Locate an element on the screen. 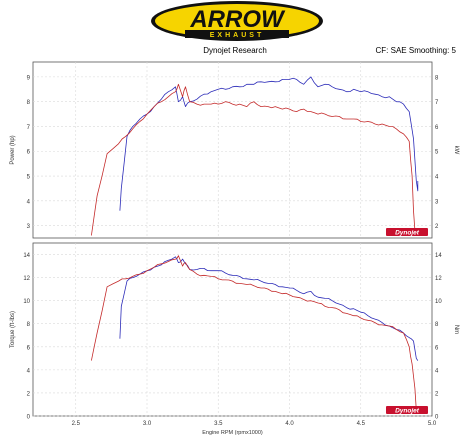 Image resolution: width=470 pixels, height=440 pixels. torque-ytick-label: 12 is located at coordinates (26, 279).